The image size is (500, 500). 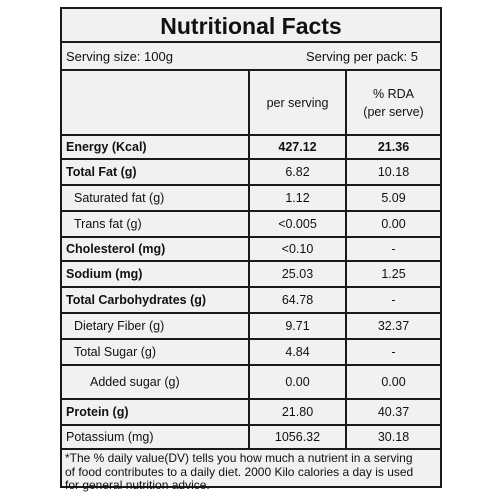 What do you see at coordinates (297, 172) in the screenshot?
I see `per-serving-value: 6.82` at bounding box center [297, 172].